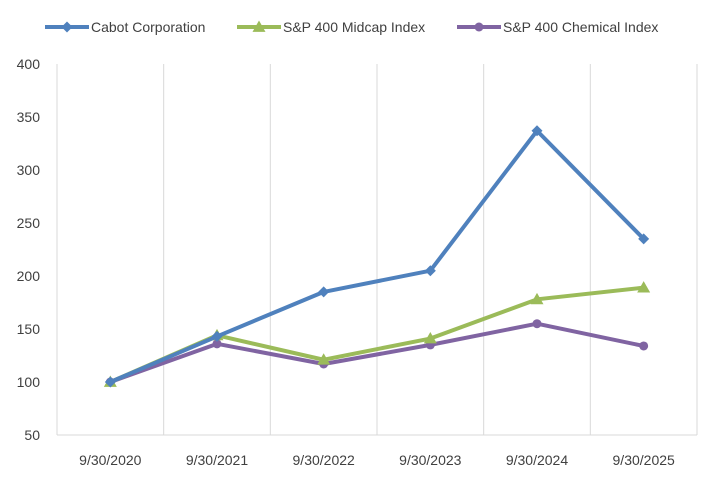  What do you see at coordinates (644, 460) in the screenshot?
I see `x-tick-label: 9/30/2025` at bounding box center [644, 460].